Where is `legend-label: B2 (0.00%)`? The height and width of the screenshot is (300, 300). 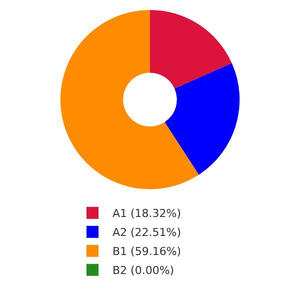 legend-label: B2 (0.00%) is located at coordinates (143, 271).